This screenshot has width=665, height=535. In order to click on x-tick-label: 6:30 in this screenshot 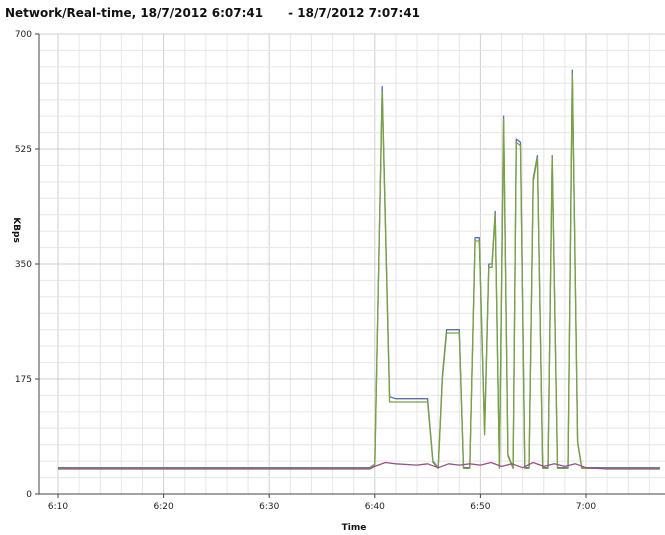, I will do `click(269, 507)`.